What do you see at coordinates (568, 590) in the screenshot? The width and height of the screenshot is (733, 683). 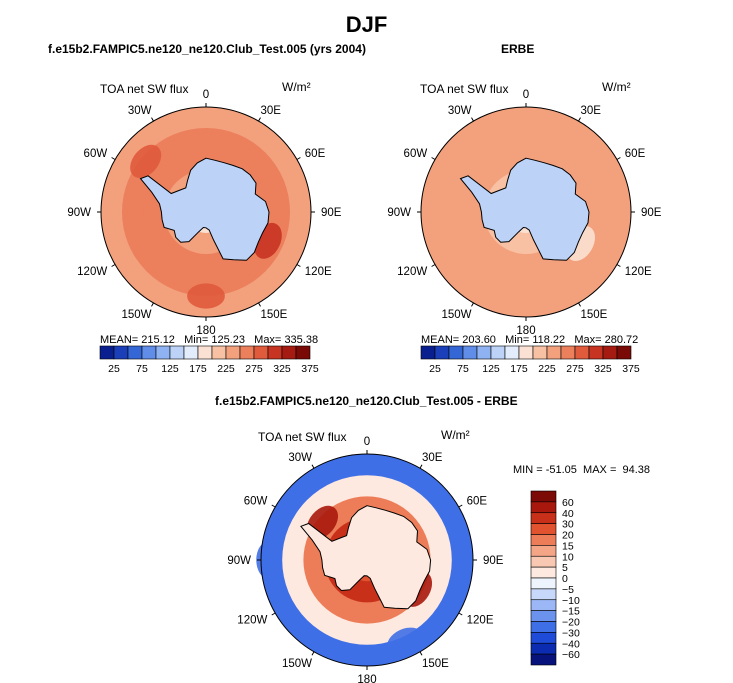 I see `panel3-colorbar-tick-label: −5` at bounding box center [568, 590].